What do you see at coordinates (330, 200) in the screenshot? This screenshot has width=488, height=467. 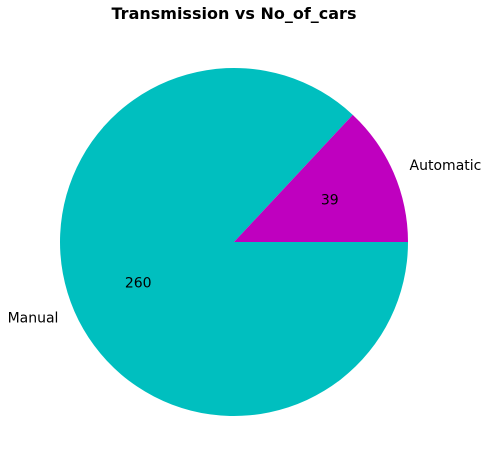 I see `value-label-automatic: 39` at bounding box center [330, 200].